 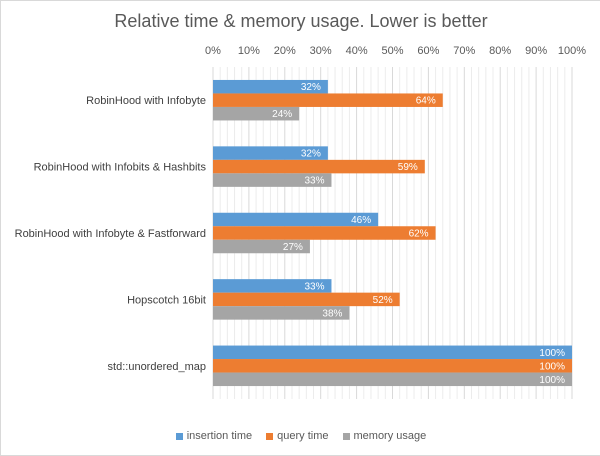 I want to click on x-tick-label: 50%, so click(x=392, y=51).